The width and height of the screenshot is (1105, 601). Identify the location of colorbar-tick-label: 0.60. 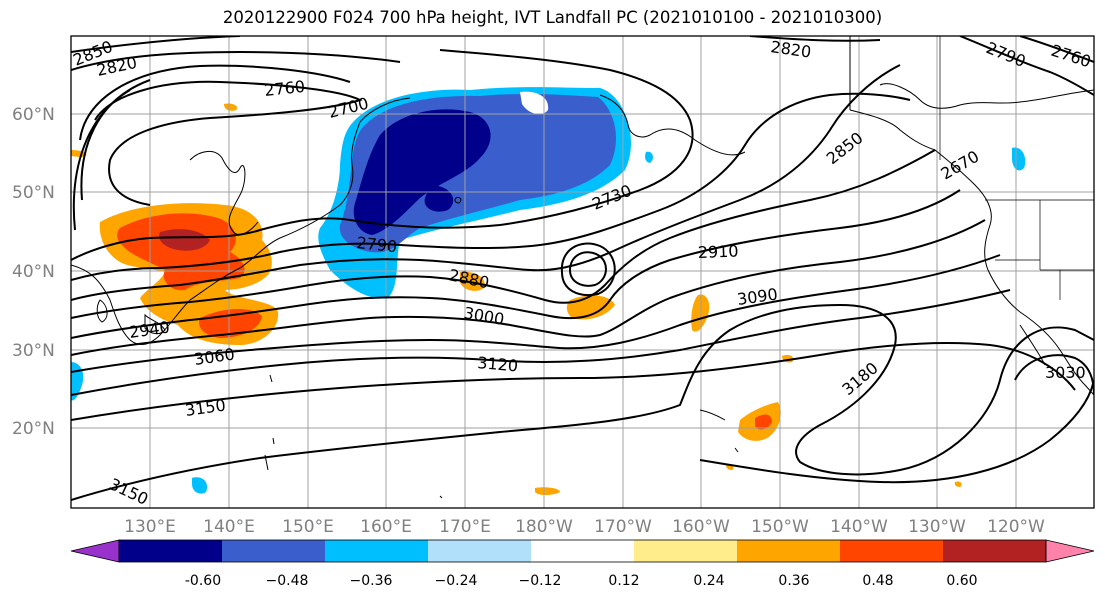
(961, 581).